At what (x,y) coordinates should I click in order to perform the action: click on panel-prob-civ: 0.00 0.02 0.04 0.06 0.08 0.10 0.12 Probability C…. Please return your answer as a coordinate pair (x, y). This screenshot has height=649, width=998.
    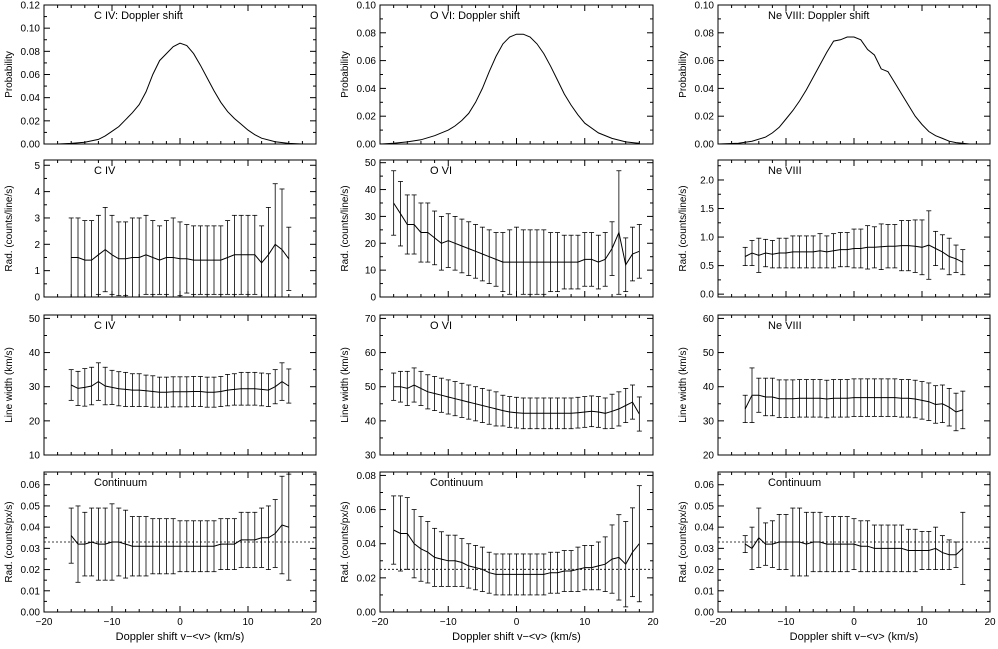
    Looking at the image, I should click on (160, 76).